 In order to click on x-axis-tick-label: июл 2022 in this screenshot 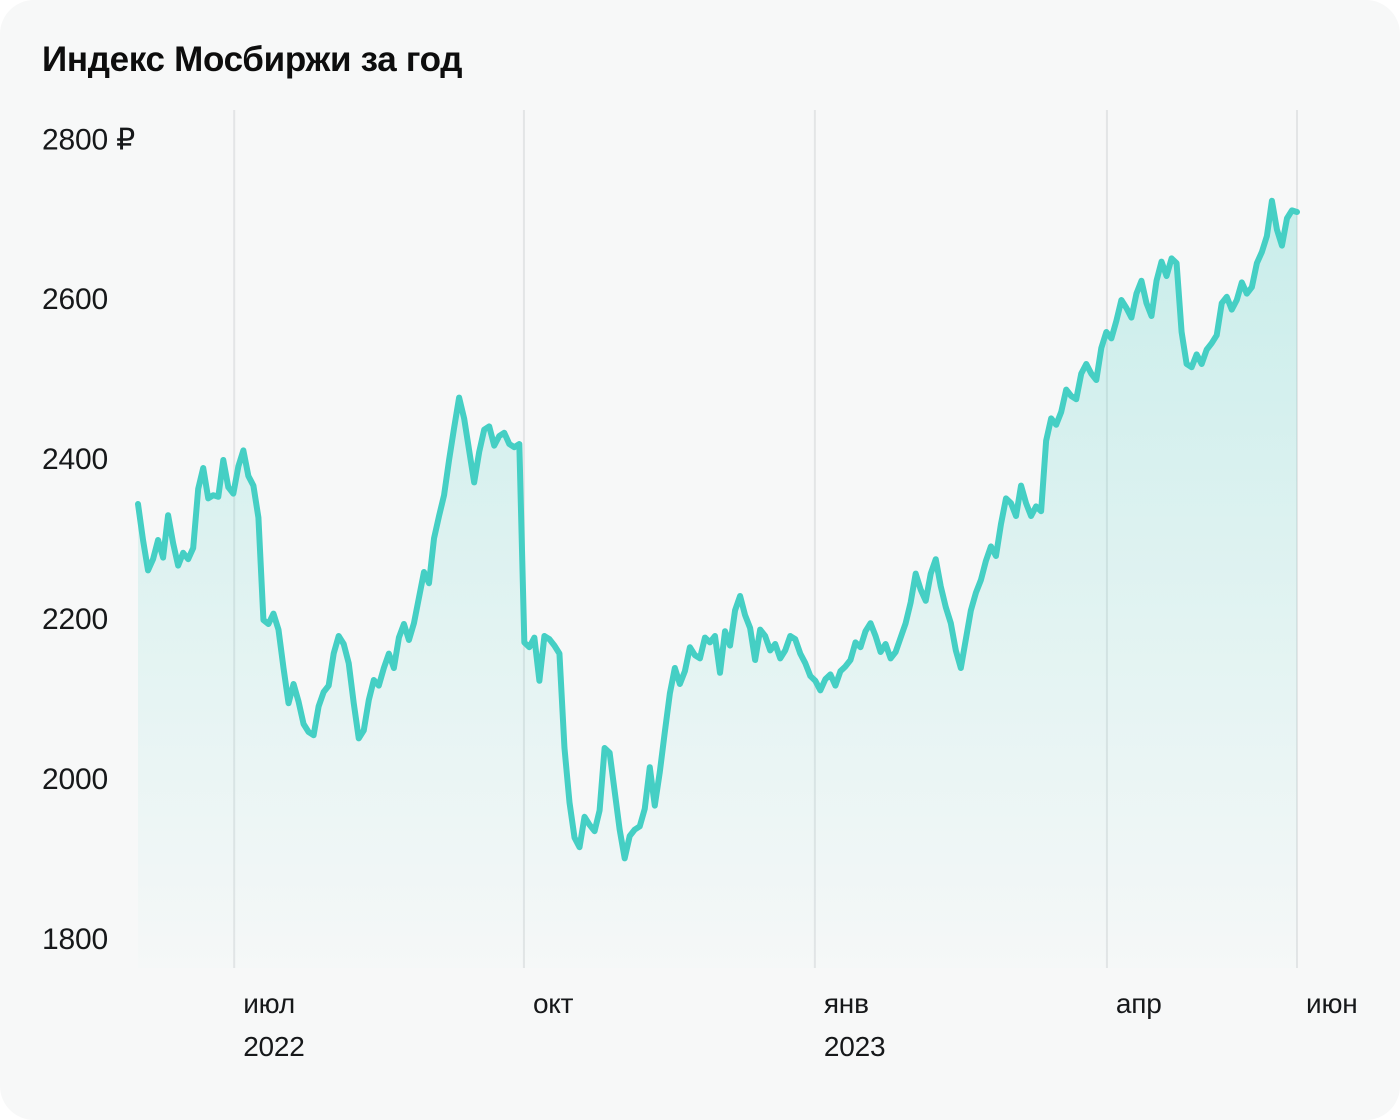, I will do `click(274, 1025)`.